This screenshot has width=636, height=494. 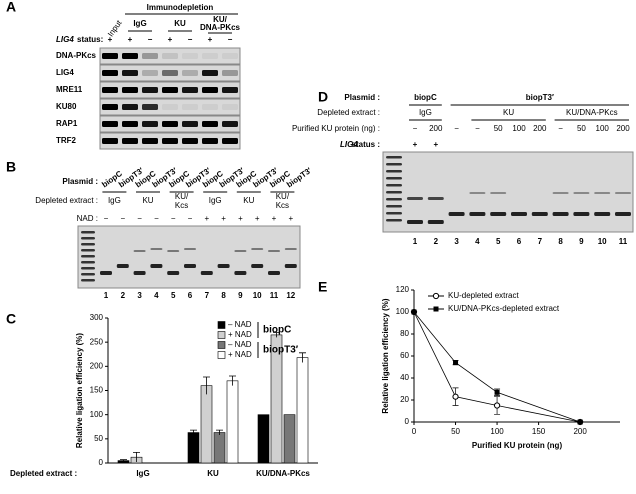 I want to click on y-tick-label: 50, so click(x=98, y=438).